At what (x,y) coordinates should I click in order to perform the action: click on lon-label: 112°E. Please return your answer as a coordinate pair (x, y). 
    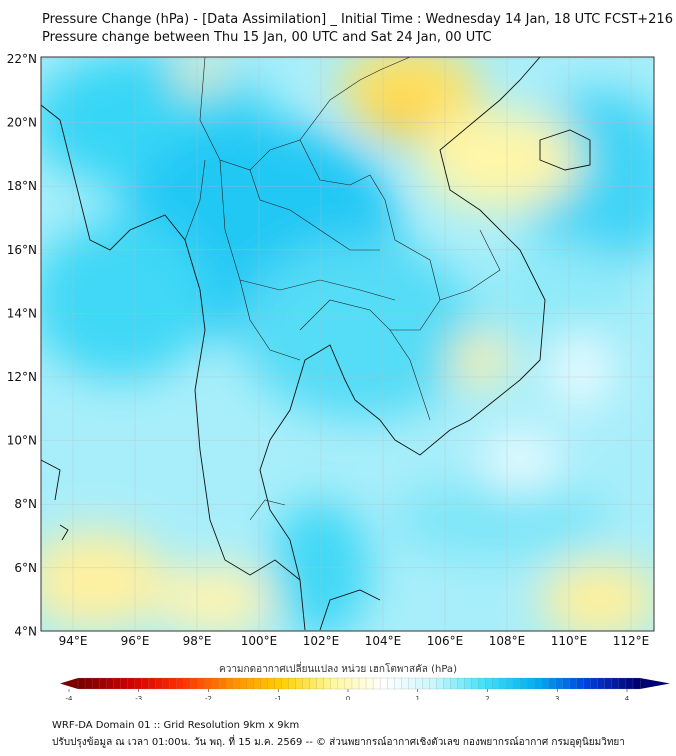
    Looking at the image, I should click on (631, 641).